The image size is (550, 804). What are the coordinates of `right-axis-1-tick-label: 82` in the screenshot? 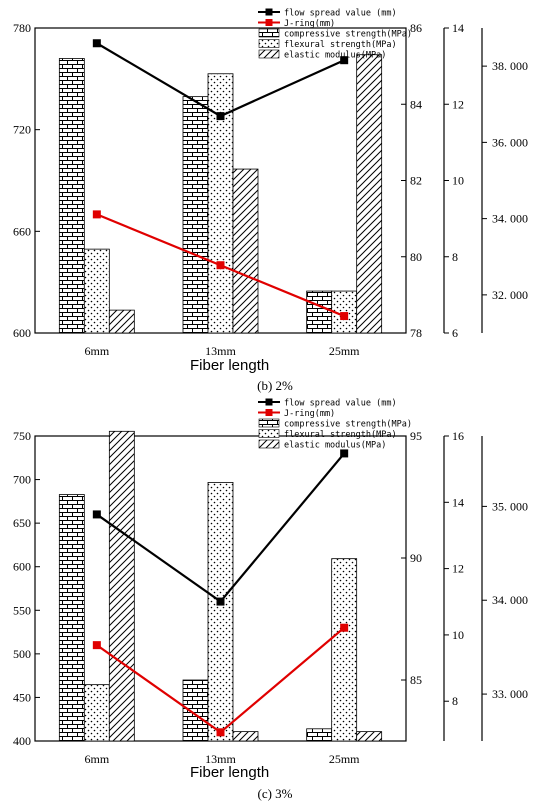 It's located at (416, 181).